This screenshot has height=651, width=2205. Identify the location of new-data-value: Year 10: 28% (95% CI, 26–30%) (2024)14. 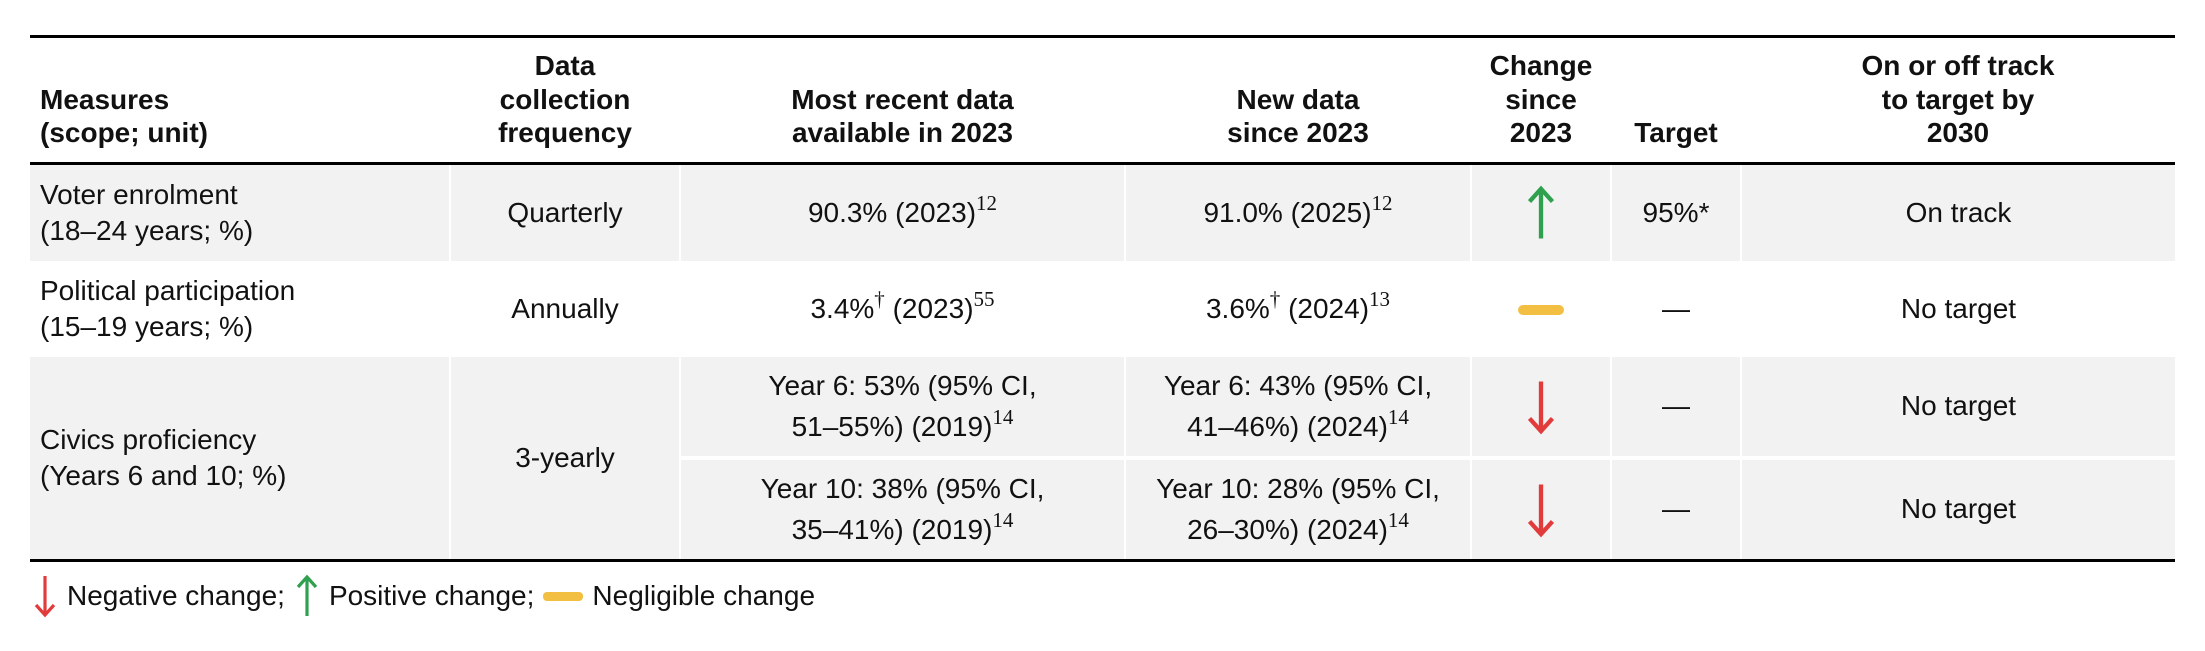
(1297, 508).